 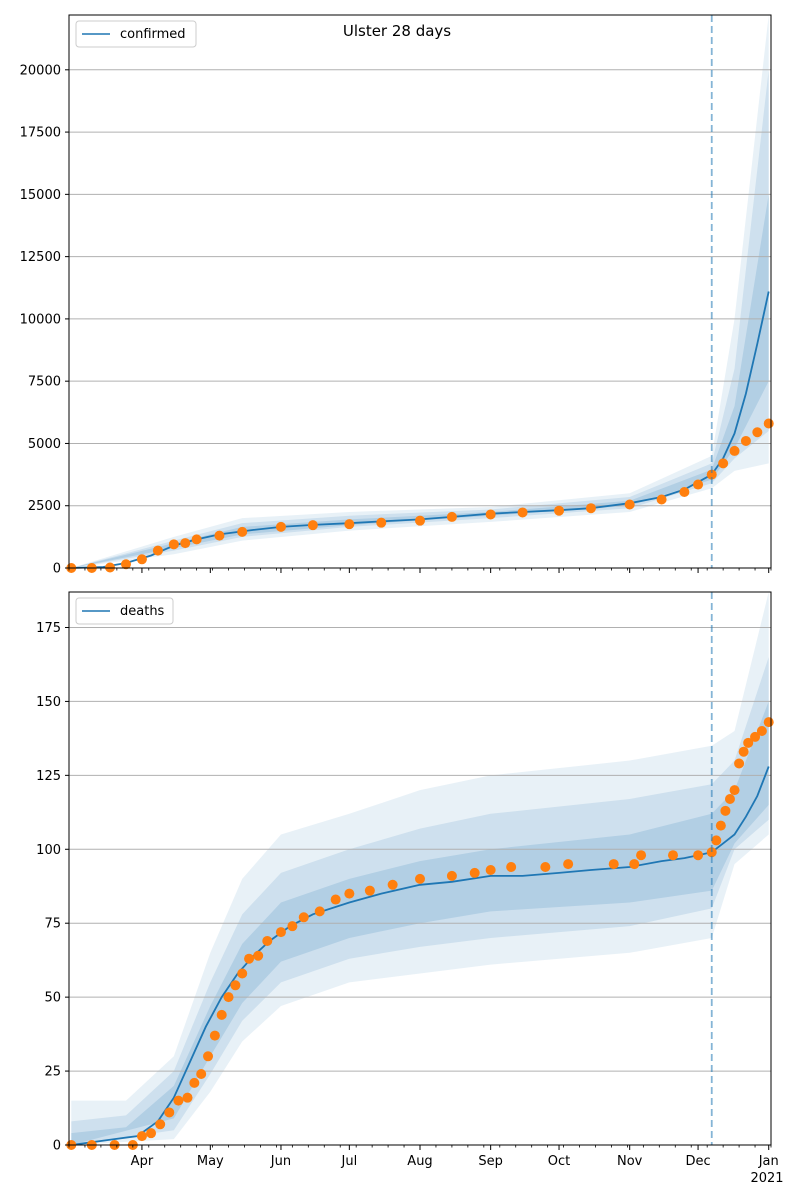 I want to click on legend: confirmed, so click(x=136, y=34).